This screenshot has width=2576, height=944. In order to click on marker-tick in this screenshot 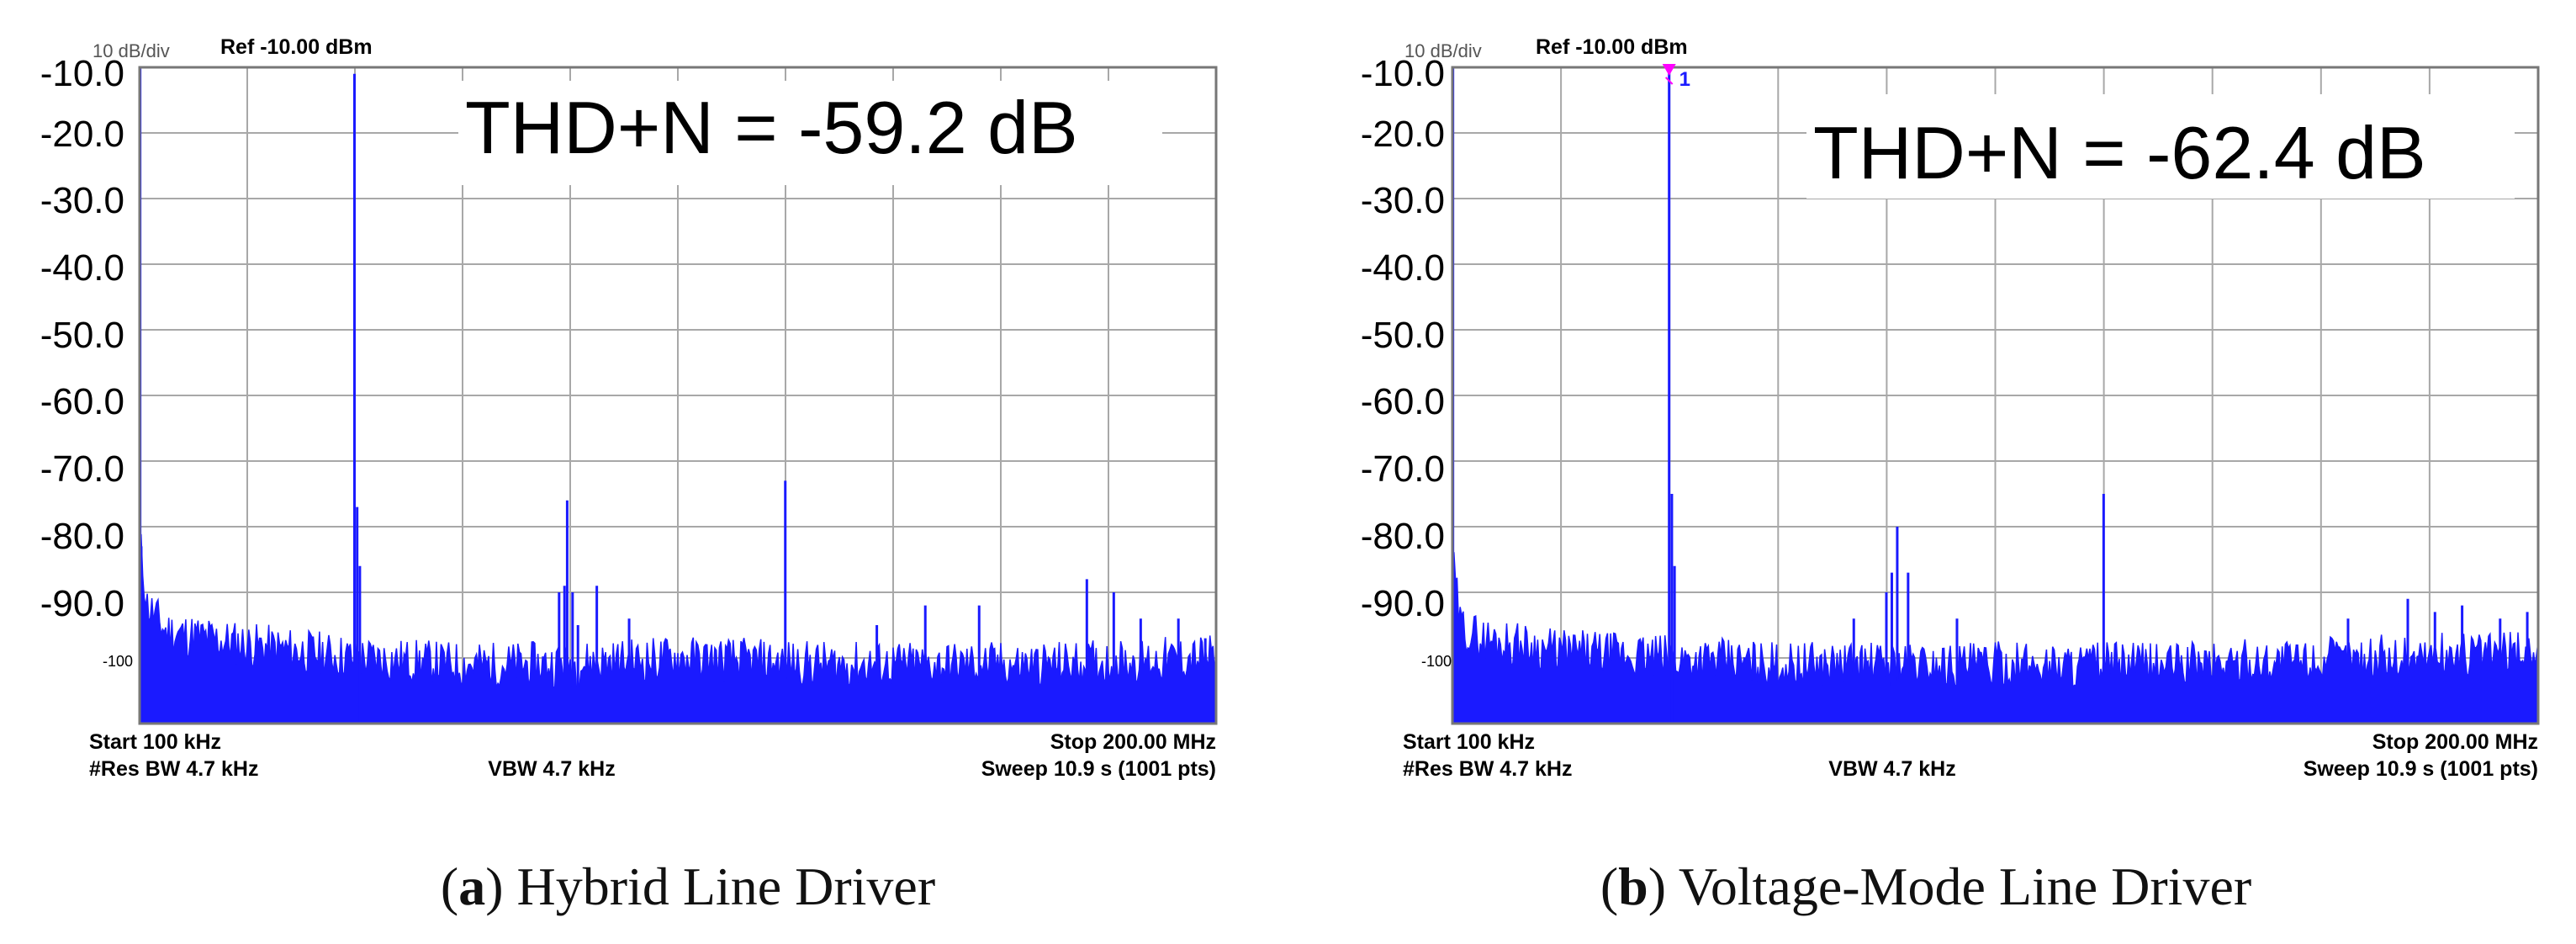, I will do `click(1669, 81)`.